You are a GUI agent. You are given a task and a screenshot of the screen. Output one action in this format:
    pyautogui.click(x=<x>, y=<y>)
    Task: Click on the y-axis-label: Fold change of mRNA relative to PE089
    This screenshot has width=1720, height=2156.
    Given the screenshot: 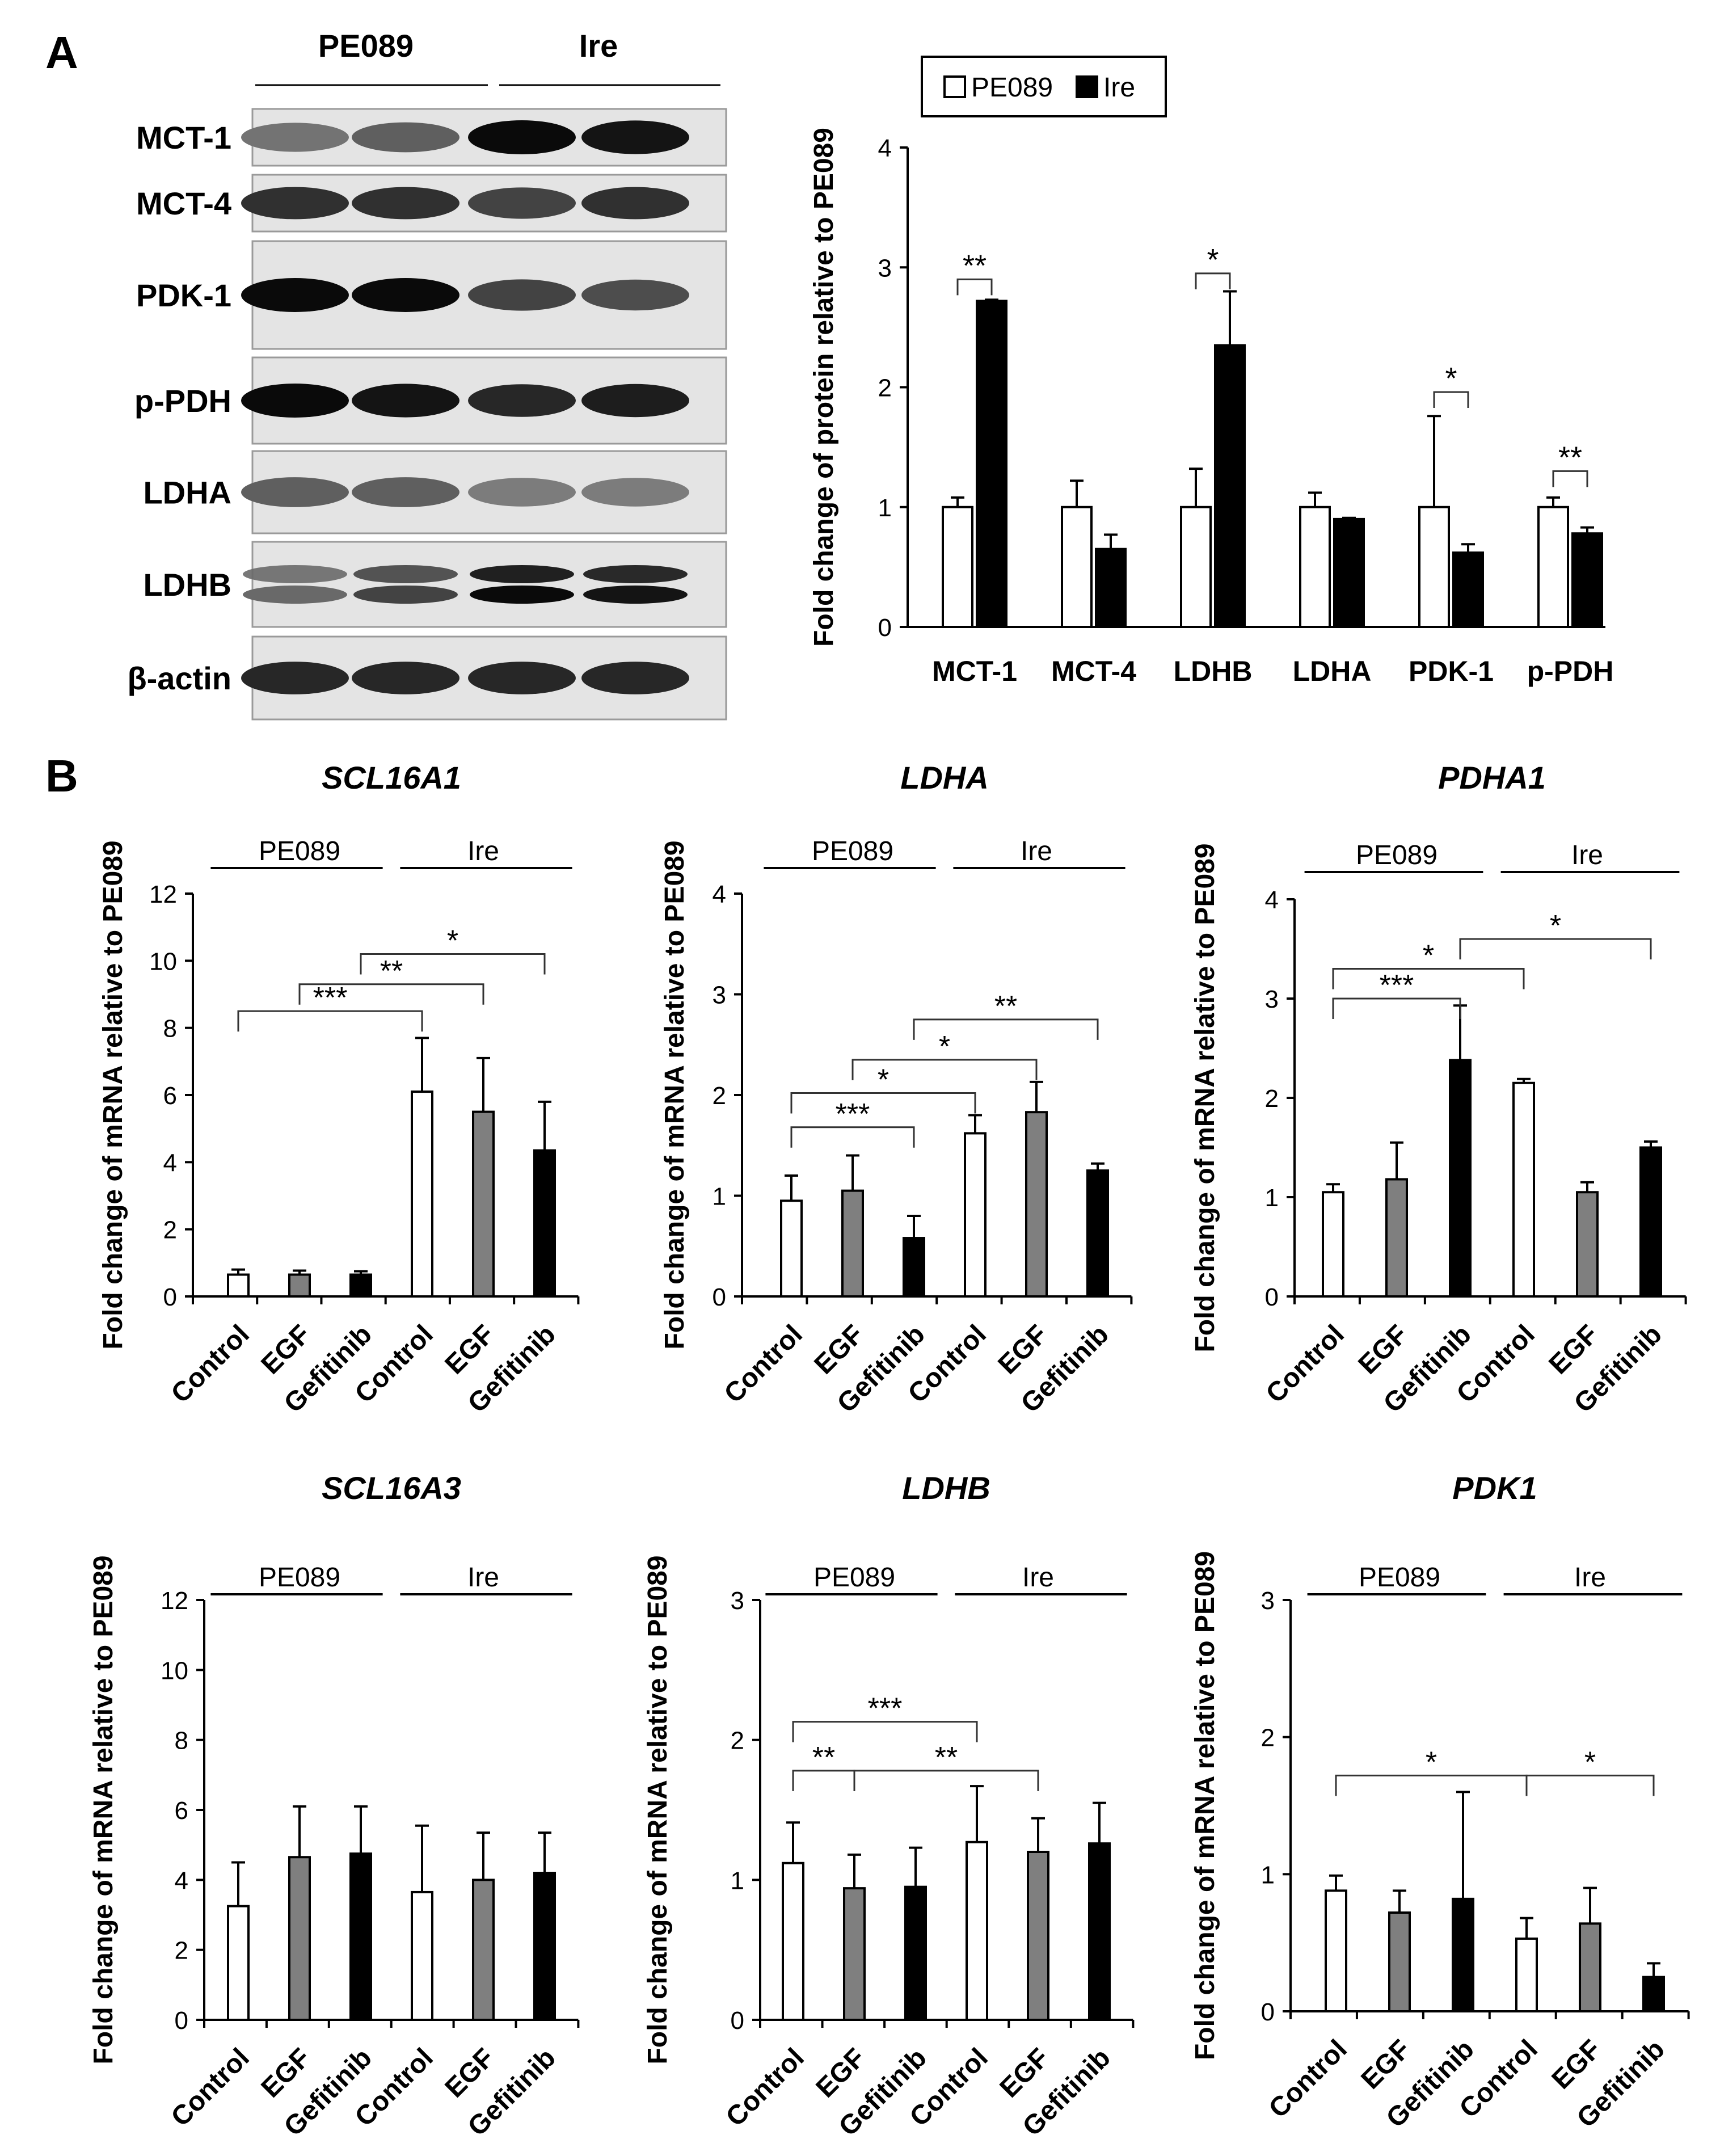 What is the action you would take?
    pyautogui.click(x=113, y=1094)
    